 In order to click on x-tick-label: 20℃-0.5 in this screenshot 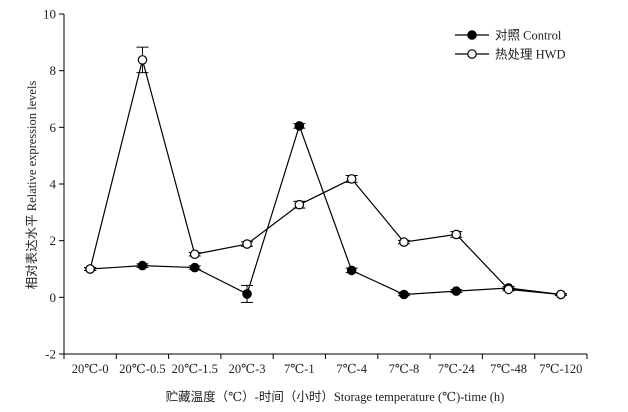, I will do `click(142, 369)`.